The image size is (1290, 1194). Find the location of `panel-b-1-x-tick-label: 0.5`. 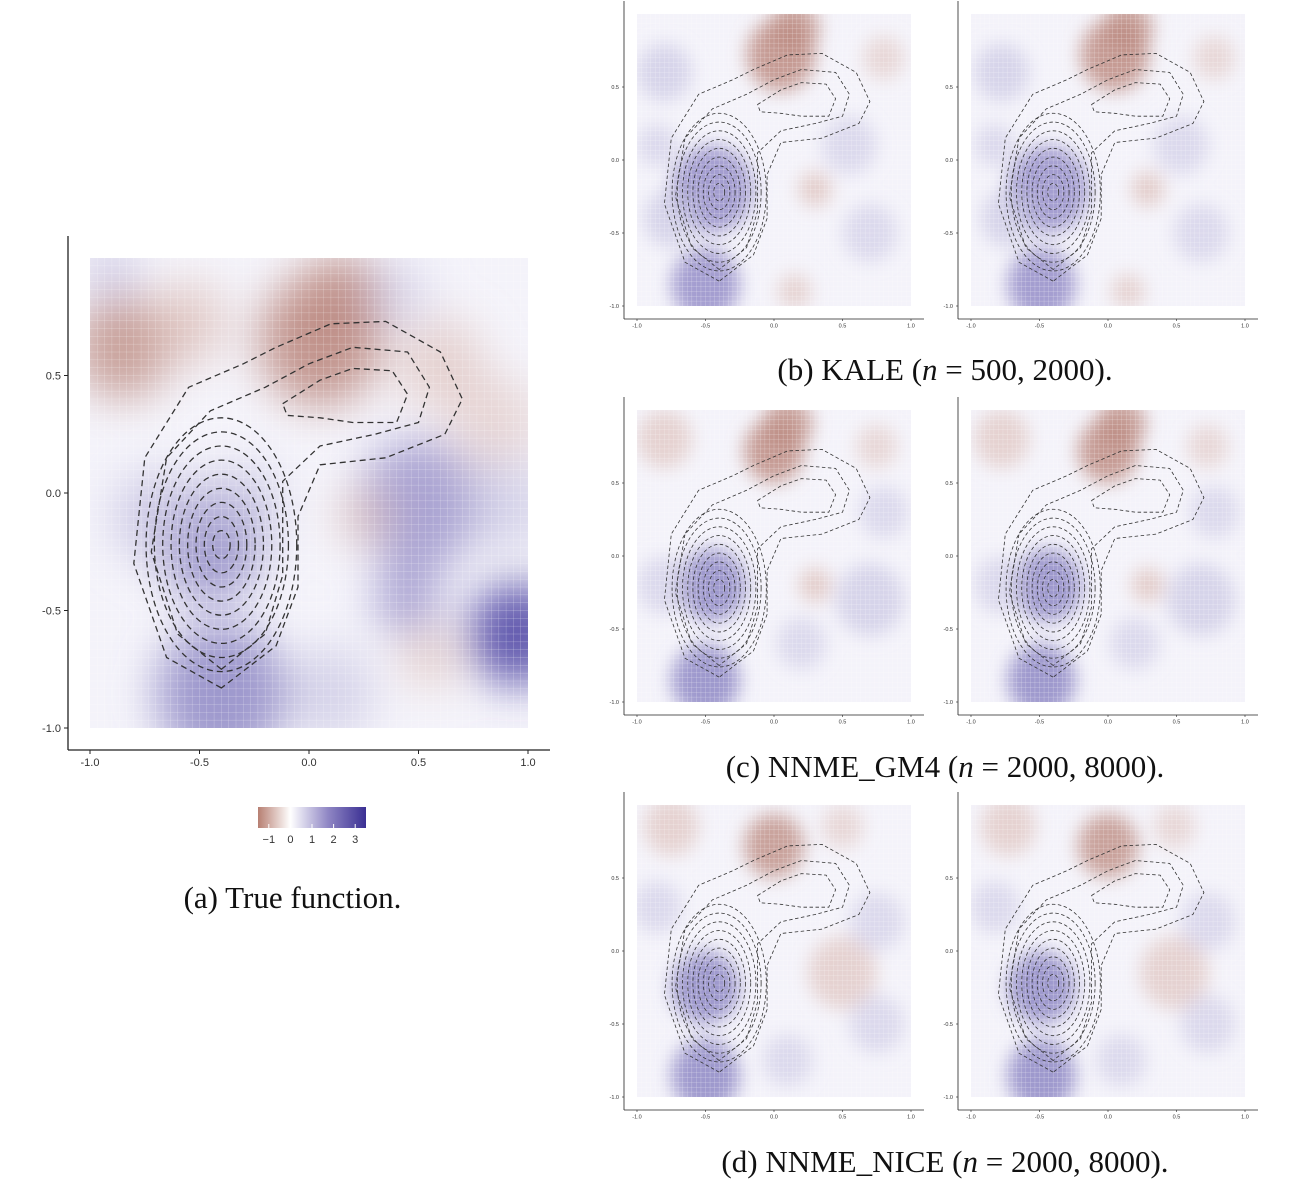

panel-b-1-x-tick-label: 0.5 is located at coordinates (843, 327).